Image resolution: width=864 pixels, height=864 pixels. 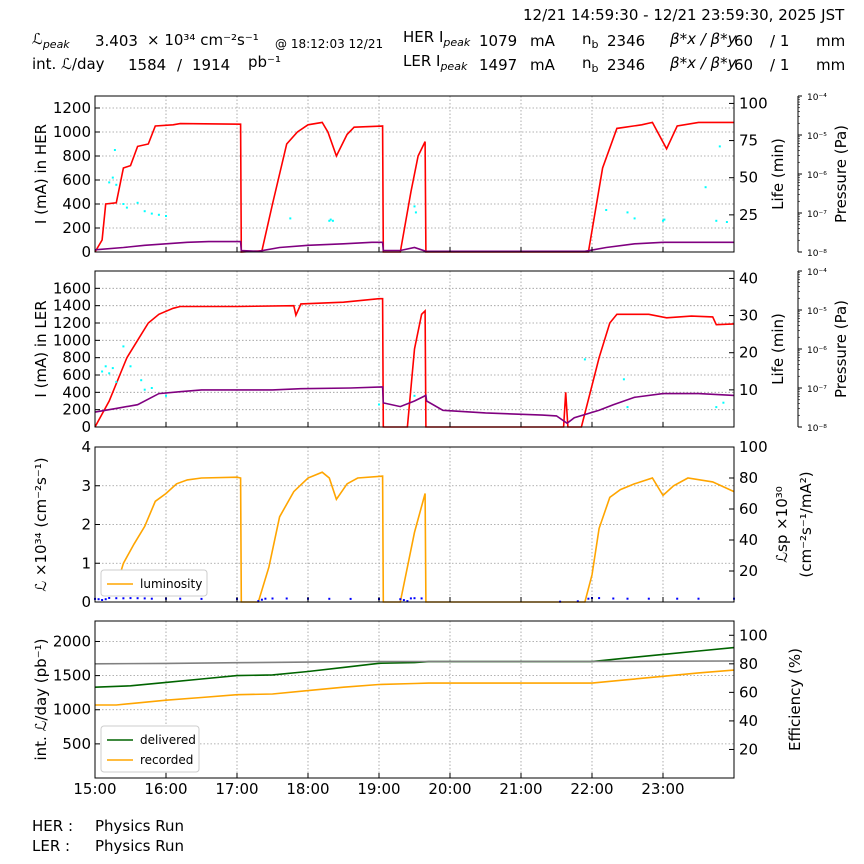 I want to click on her-beta-unit: mm, so click(x=831, y=41).